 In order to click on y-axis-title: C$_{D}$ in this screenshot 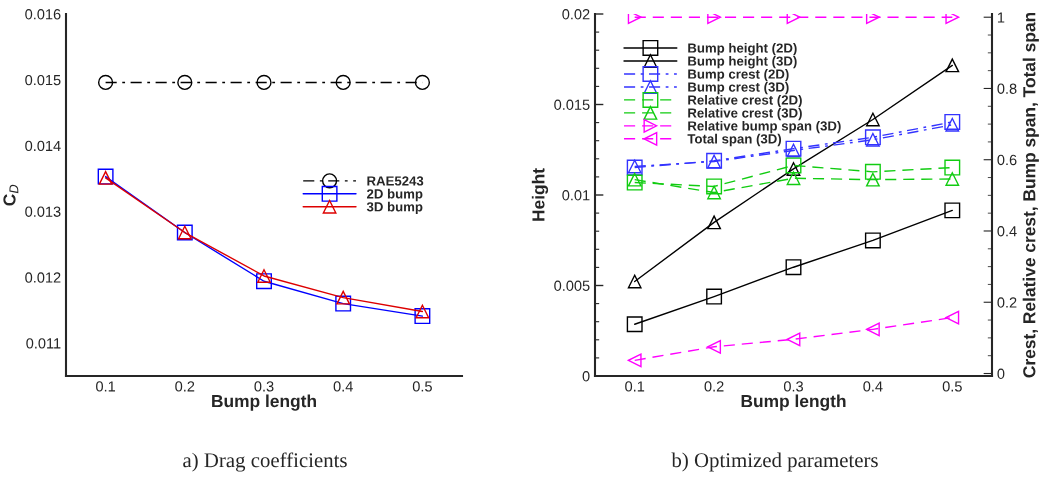, I will do `click(11, 195)`.